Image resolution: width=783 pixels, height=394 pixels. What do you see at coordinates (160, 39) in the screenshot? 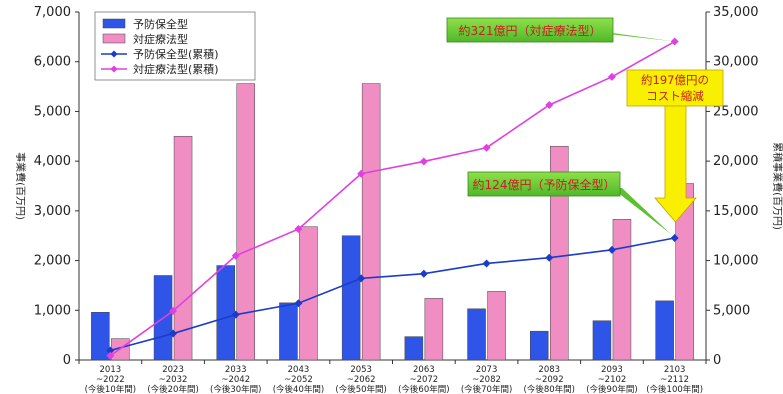
I see `legend-label: 対症療法型` at bounding box center [160, 39].